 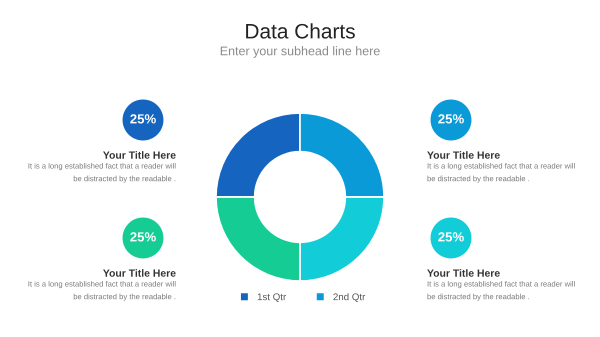 What do you see at coordinates (272, 297) in the screenshot?
I see `legend-label: 1st Qtr` at bounding box center [272, 297].